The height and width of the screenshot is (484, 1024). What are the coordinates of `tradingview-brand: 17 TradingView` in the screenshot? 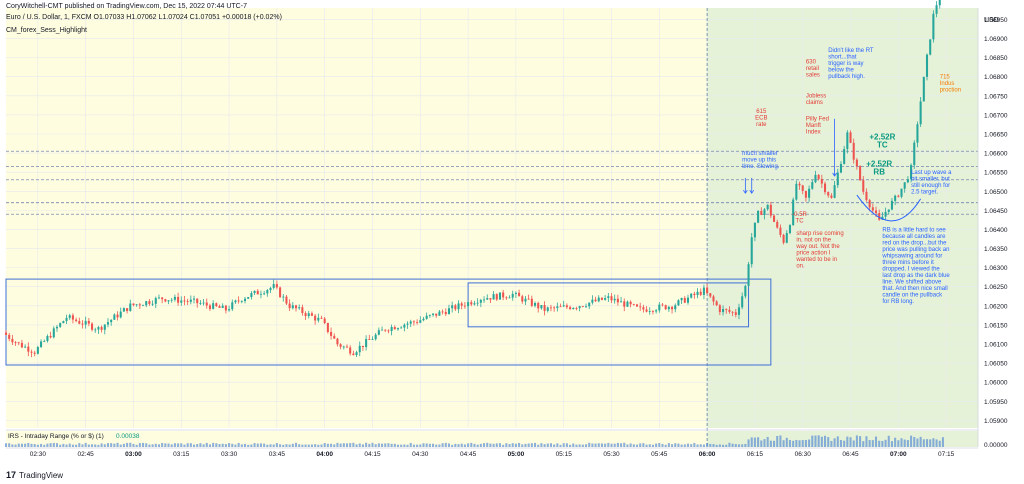 It's located at (34, 475).